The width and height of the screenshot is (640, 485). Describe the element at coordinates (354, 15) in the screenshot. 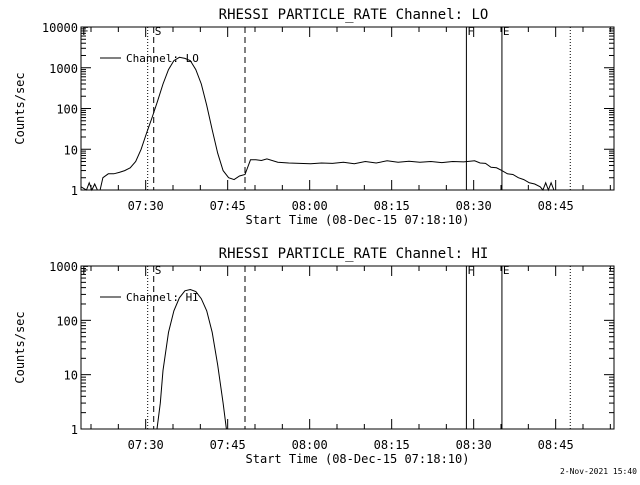

I see `chart-title: RHESSI PARTICLE_RATE Channel: LO` at that location.